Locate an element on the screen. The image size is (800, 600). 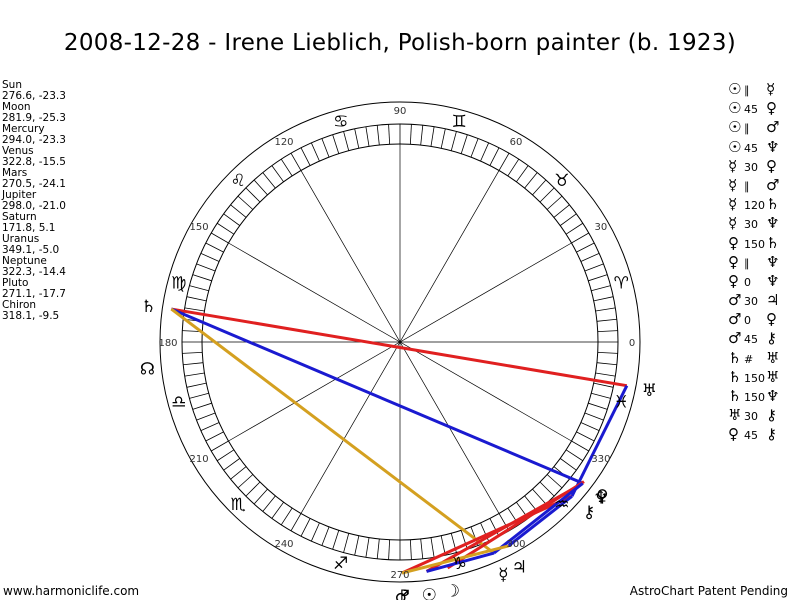
aspect-row: ♂ 30 ♃ is located at coordinates (753, 300).